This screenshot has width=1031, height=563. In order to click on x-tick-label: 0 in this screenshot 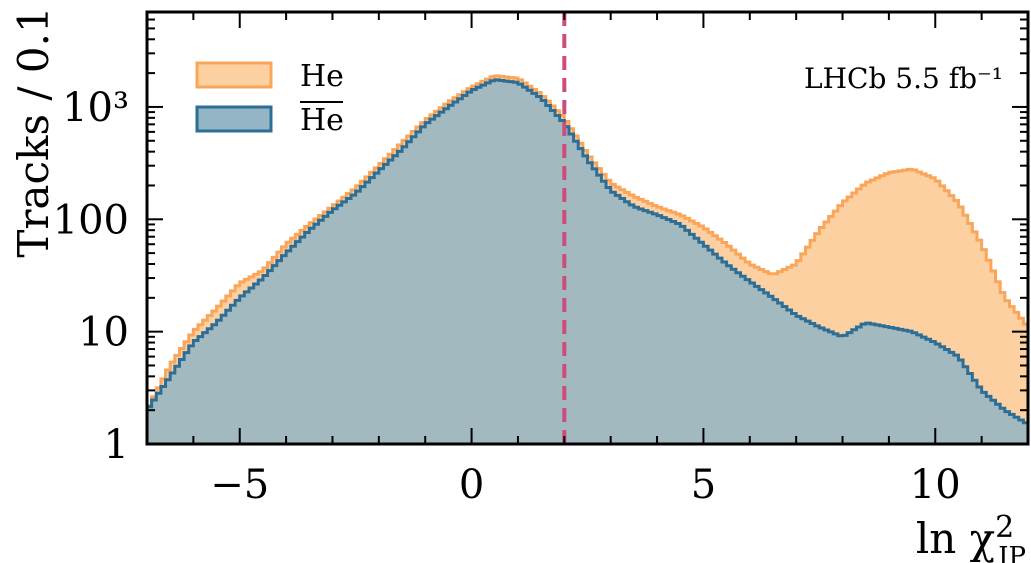, I will do `click(471, 485)`.